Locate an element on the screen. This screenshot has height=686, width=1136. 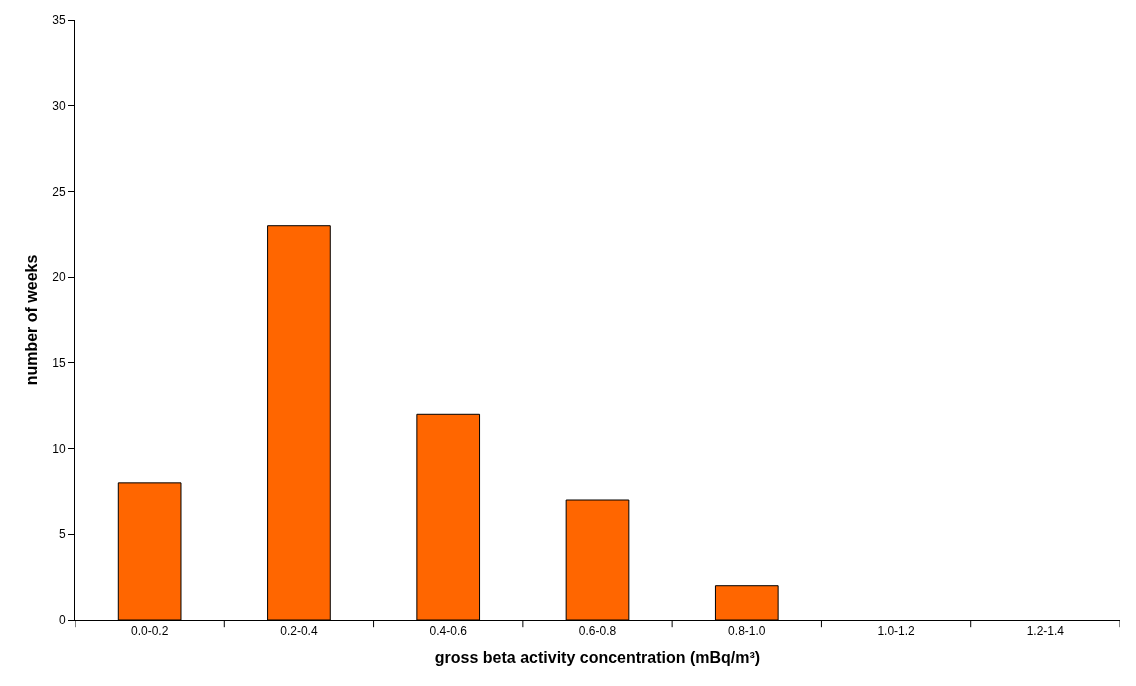
y-tick-label: 0 is located at coordinates (62, 620).